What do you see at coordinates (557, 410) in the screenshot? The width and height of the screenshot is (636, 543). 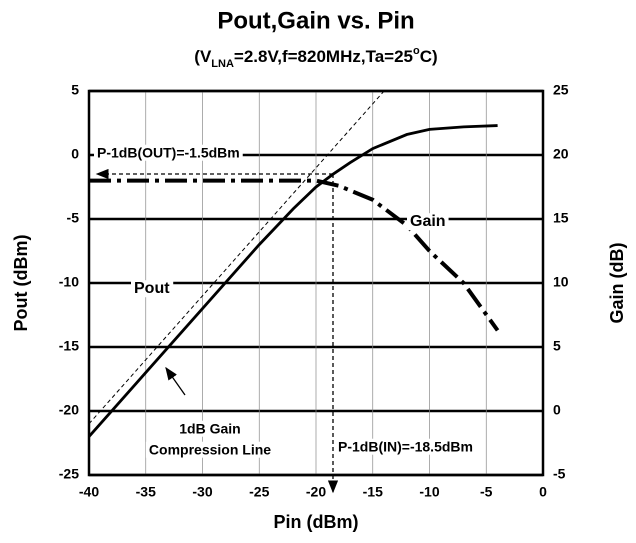 I see `y2-tick-label: 0` at bounding box center [557, 410].